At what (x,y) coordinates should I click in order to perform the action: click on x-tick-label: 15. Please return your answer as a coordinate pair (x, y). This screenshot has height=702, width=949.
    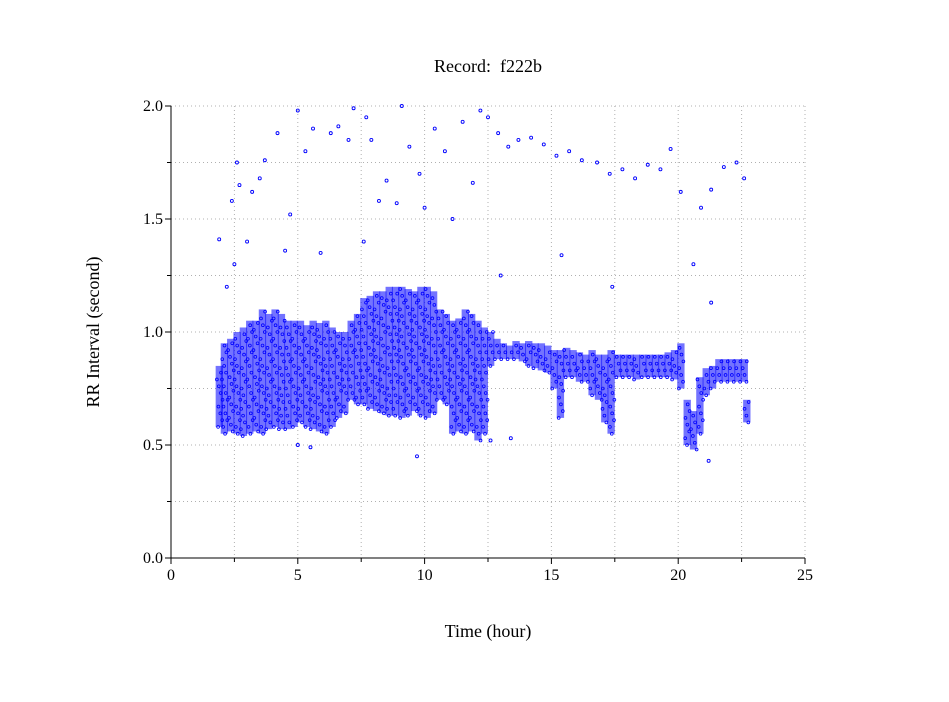
    Looking at the image, I should click on (551, 575).